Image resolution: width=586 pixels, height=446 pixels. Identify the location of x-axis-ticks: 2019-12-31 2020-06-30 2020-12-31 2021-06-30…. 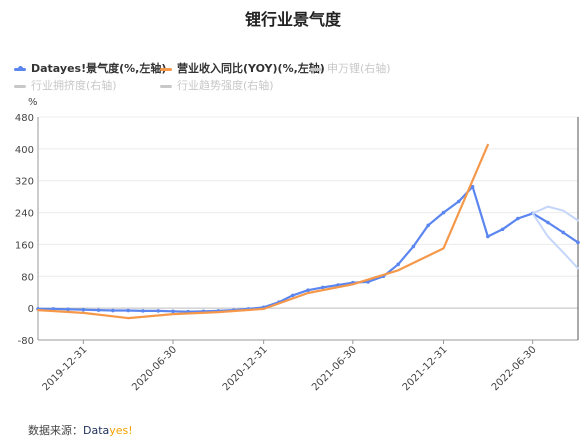
(290, 366).